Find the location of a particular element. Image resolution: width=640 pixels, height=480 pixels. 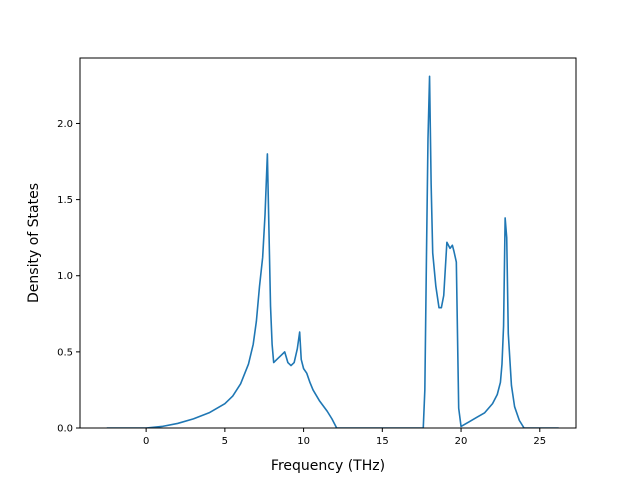

y-tick-label: 1.5 is located at coordinates (65, 200).